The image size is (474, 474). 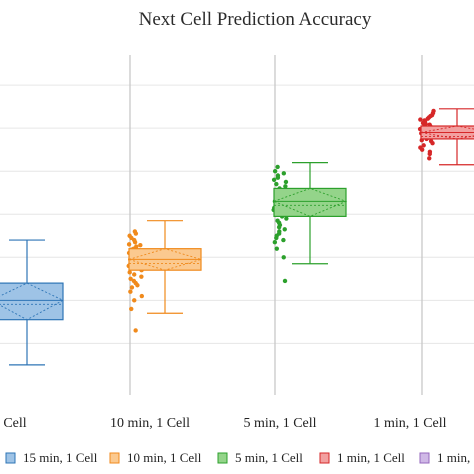 I want to click on chart-title: Next Cell Prediction Accuracy, so click(x=255, y=19).